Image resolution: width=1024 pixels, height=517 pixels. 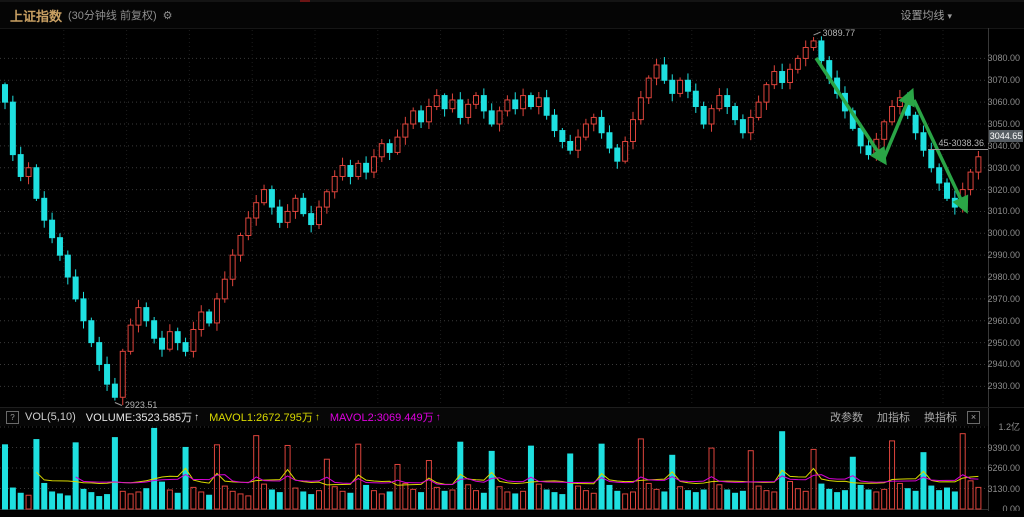 What do you see at coordinates (1003, 211) in the screenshot?
I see `price-axis-label: 3010.00` at bounding box center [1003, 211].